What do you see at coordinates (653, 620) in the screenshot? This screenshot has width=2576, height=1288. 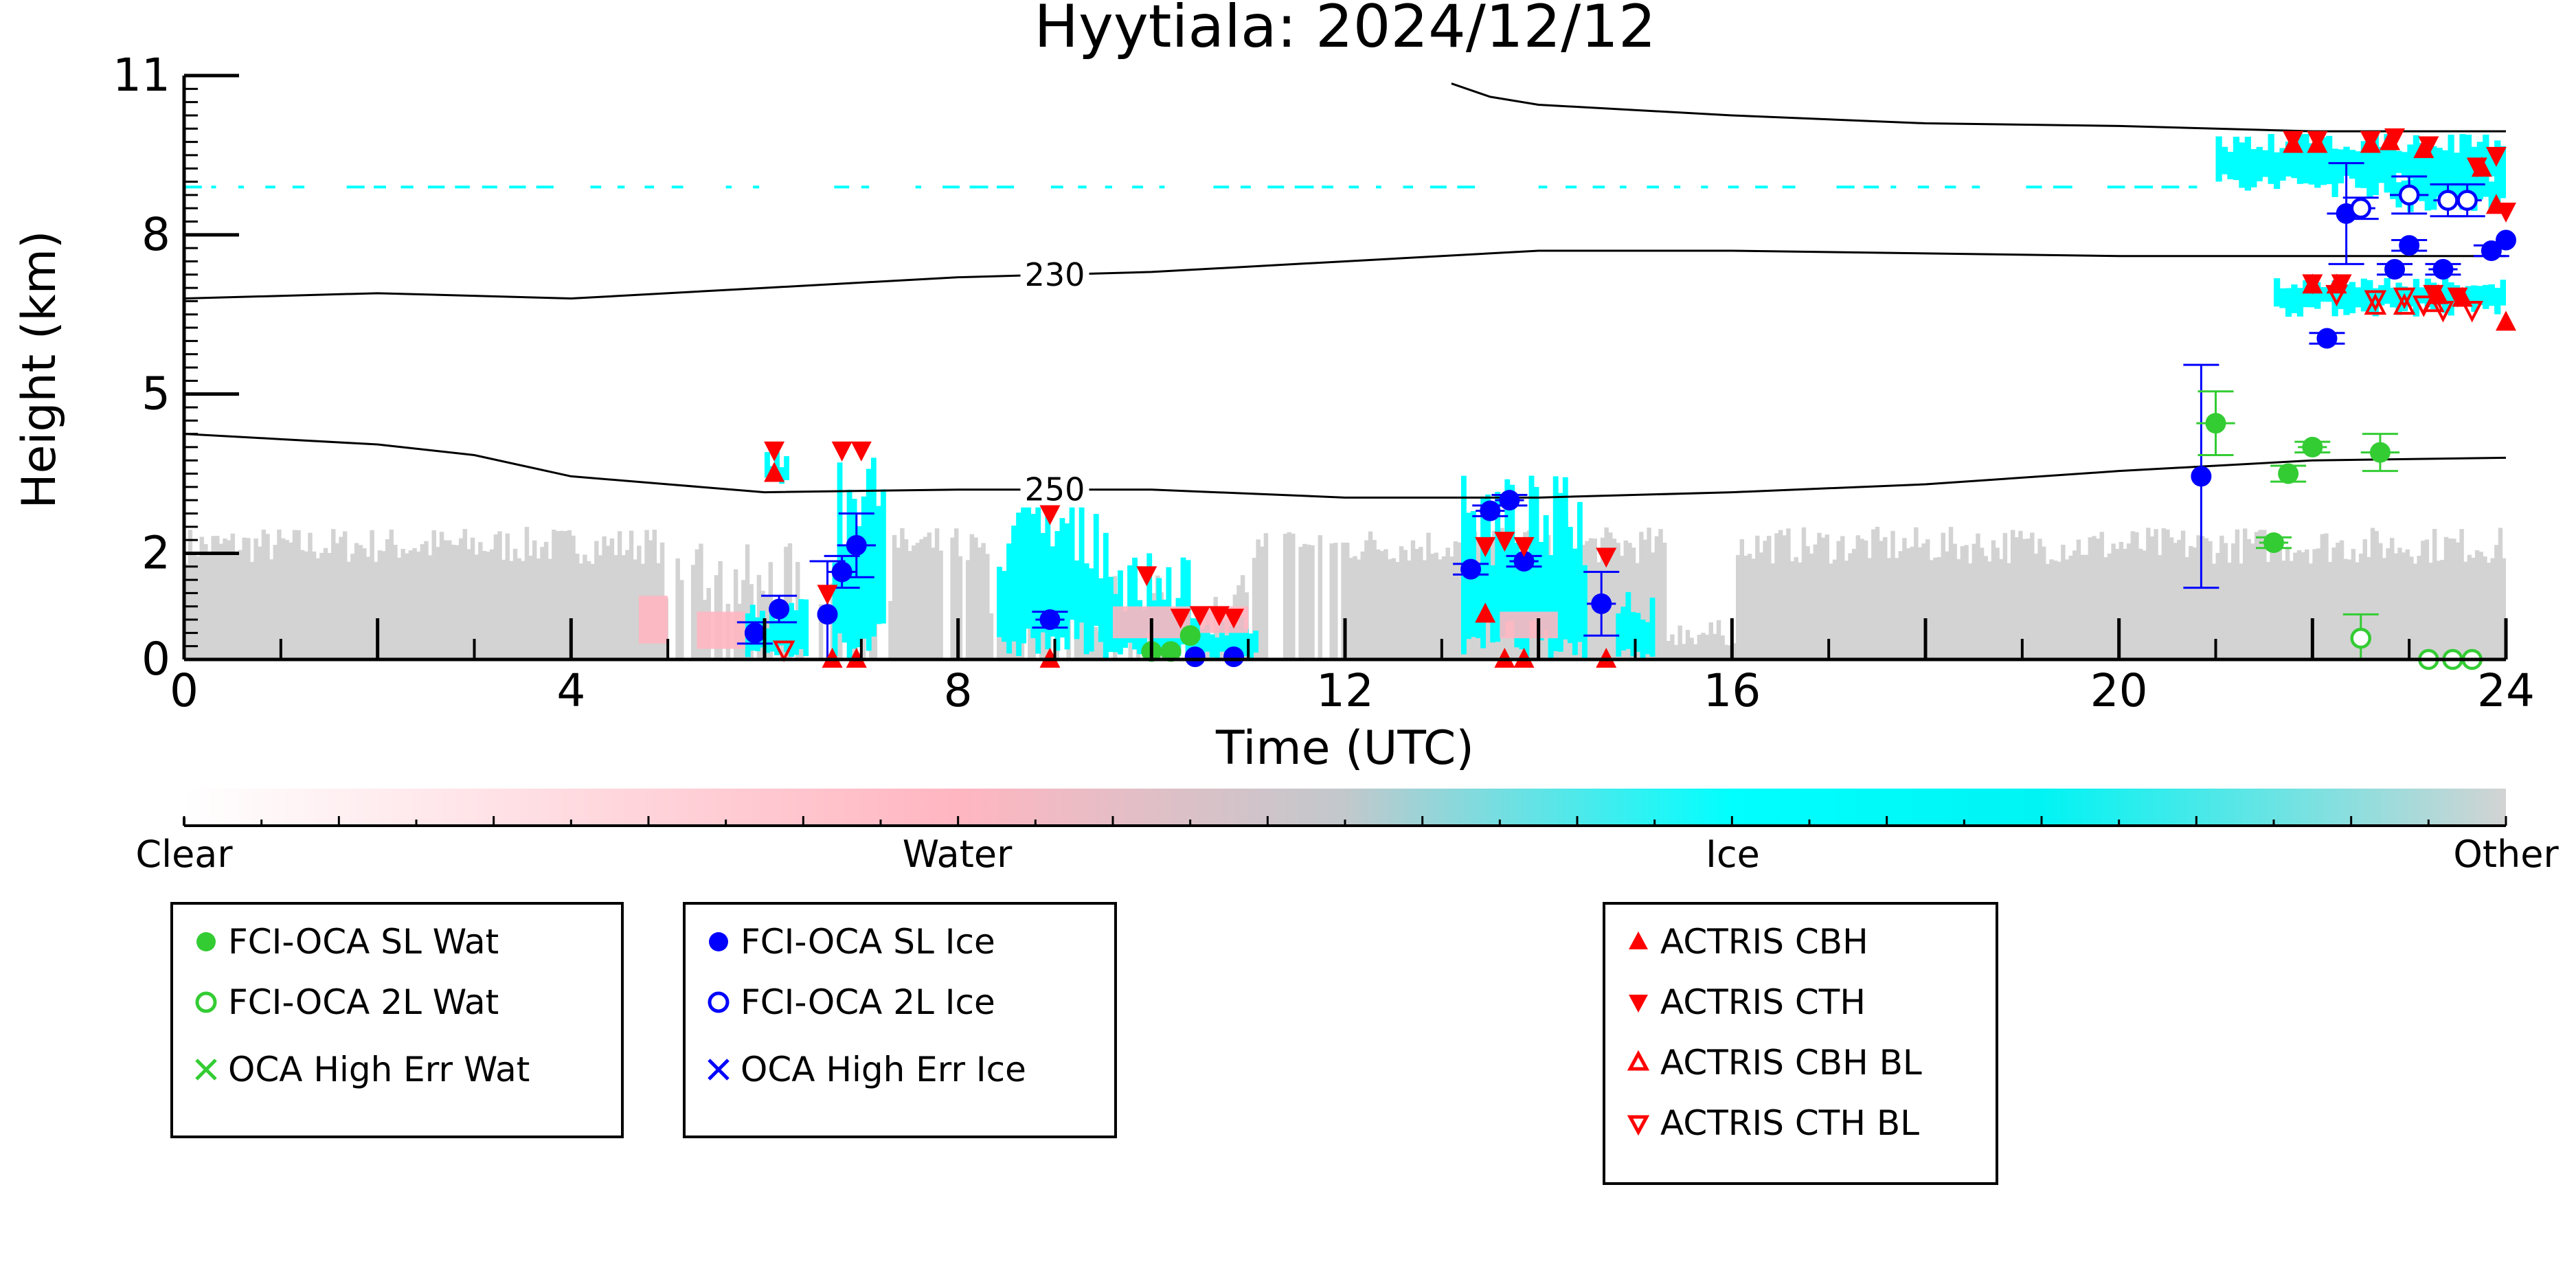 I see `water-cloud-patch` at bounding box center [653, 620].